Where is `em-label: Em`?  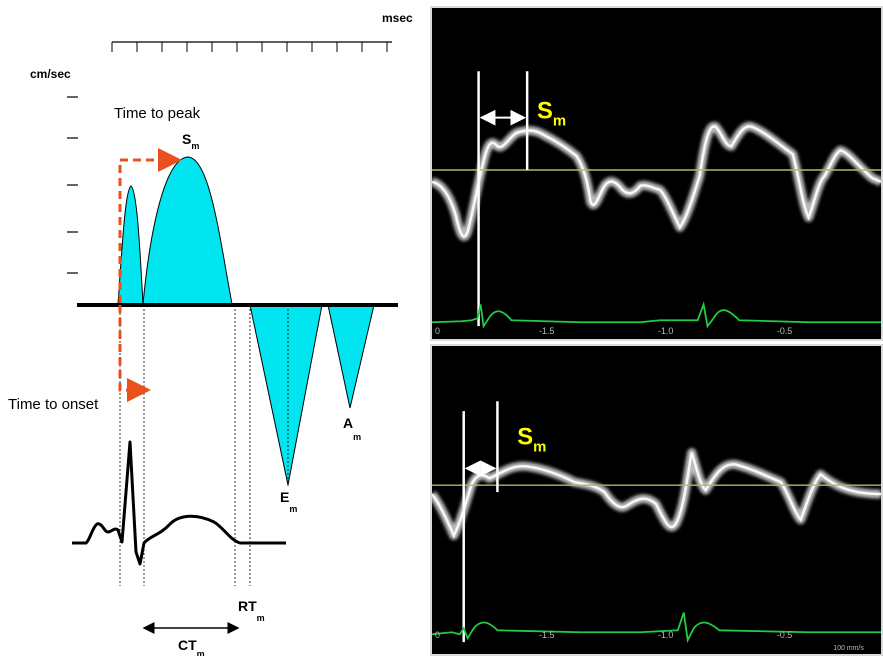
em-label: Em is located at coordinates (288, 501).